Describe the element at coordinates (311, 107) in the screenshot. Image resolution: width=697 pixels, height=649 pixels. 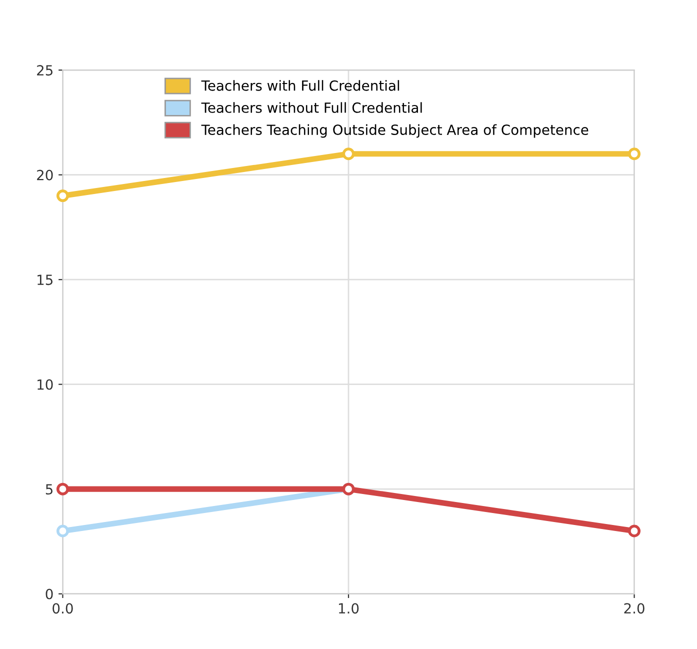
I see `legend-label: Teachers without Full Credential` at that location.